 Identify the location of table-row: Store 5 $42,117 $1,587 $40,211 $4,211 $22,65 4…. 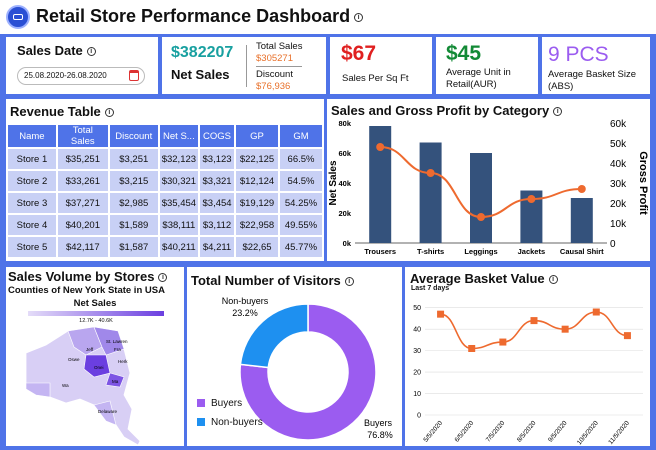
(165, 247).